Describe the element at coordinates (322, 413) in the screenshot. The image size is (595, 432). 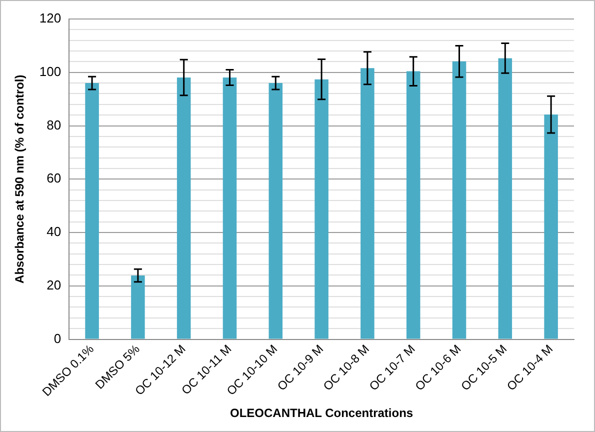
I see `x-axis-title: OLEOCANTHAL Concentrations` at that location.